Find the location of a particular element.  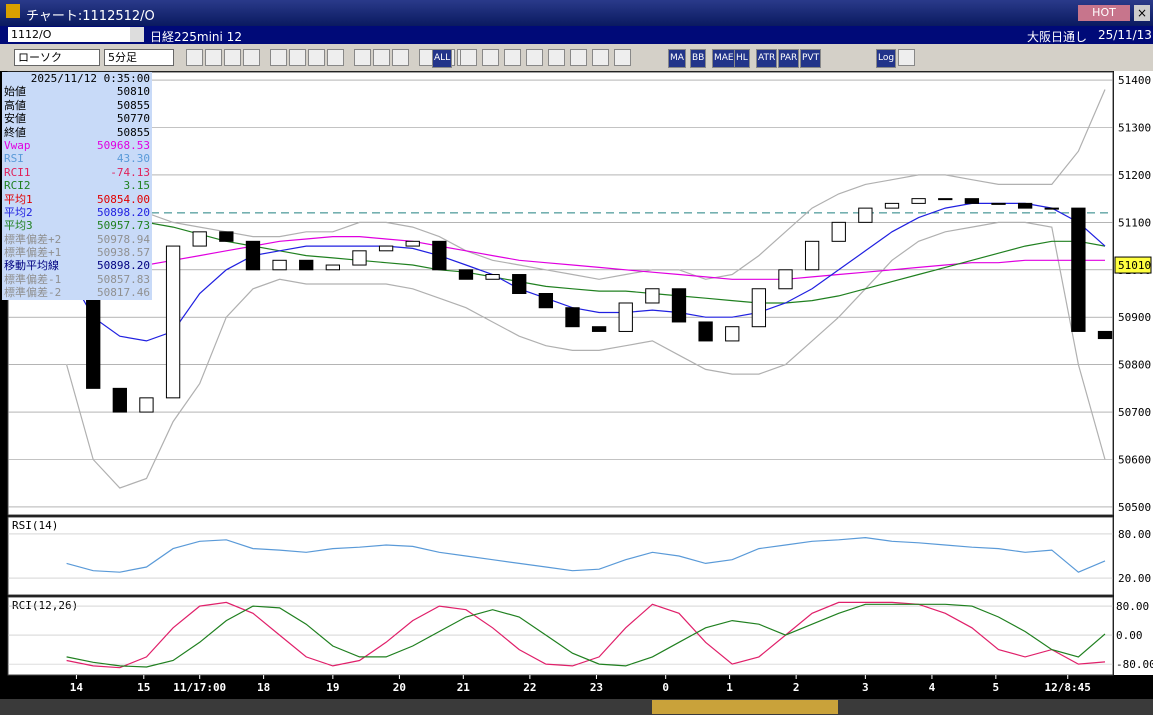

x-tick-label: 14 is located at coordinates (77, 687).